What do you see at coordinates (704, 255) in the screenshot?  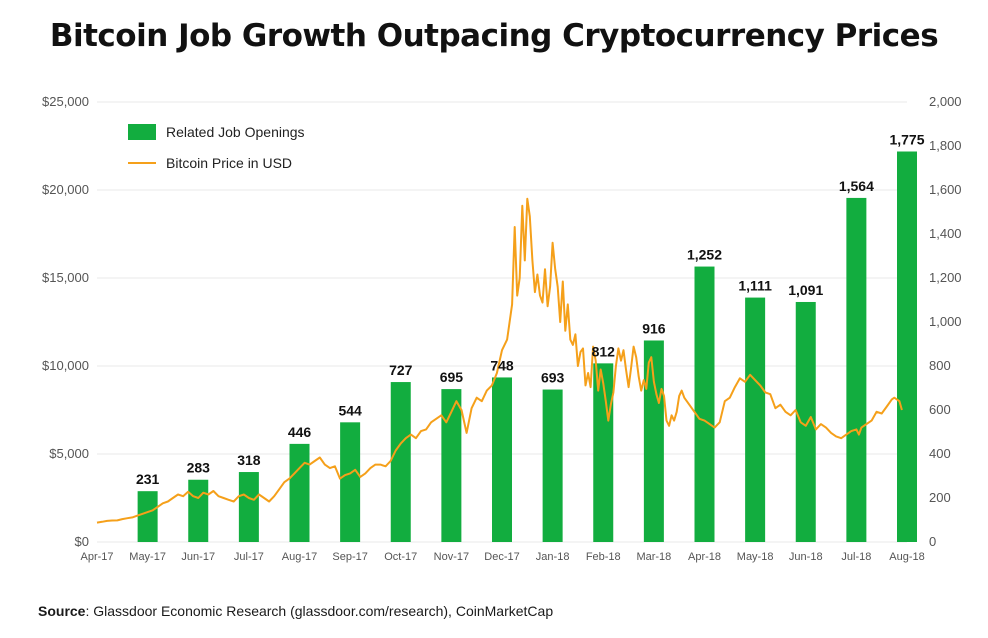 I see `bar-data-label: 1,252` at bounding box center [704, 255].